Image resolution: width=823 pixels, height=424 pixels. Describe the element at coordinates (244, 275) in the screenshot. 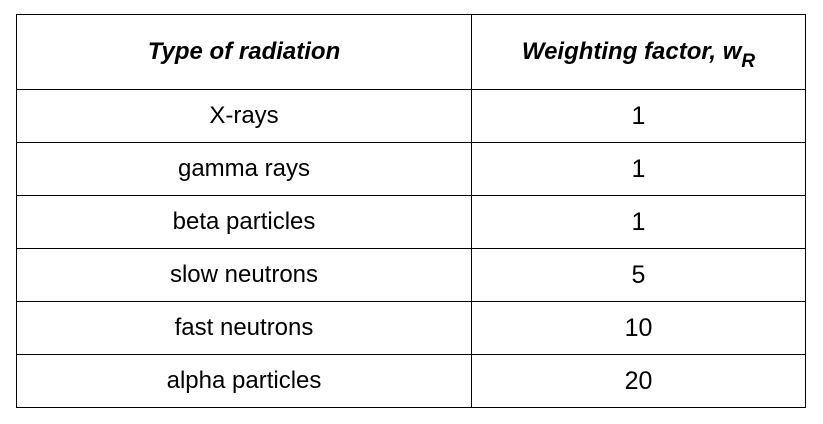

I see `radiation-type-cell: slow neutrons` at that location.